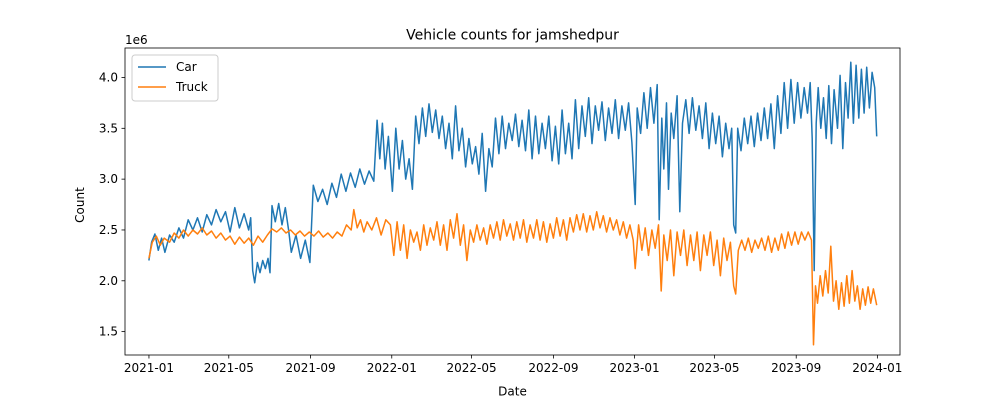 This screenshot has height=400, width=1000. What do you see at coordinates (108, 230) in the screenshot?
I see `y-tick-label: 2.5` at bounding box center [108, 230].